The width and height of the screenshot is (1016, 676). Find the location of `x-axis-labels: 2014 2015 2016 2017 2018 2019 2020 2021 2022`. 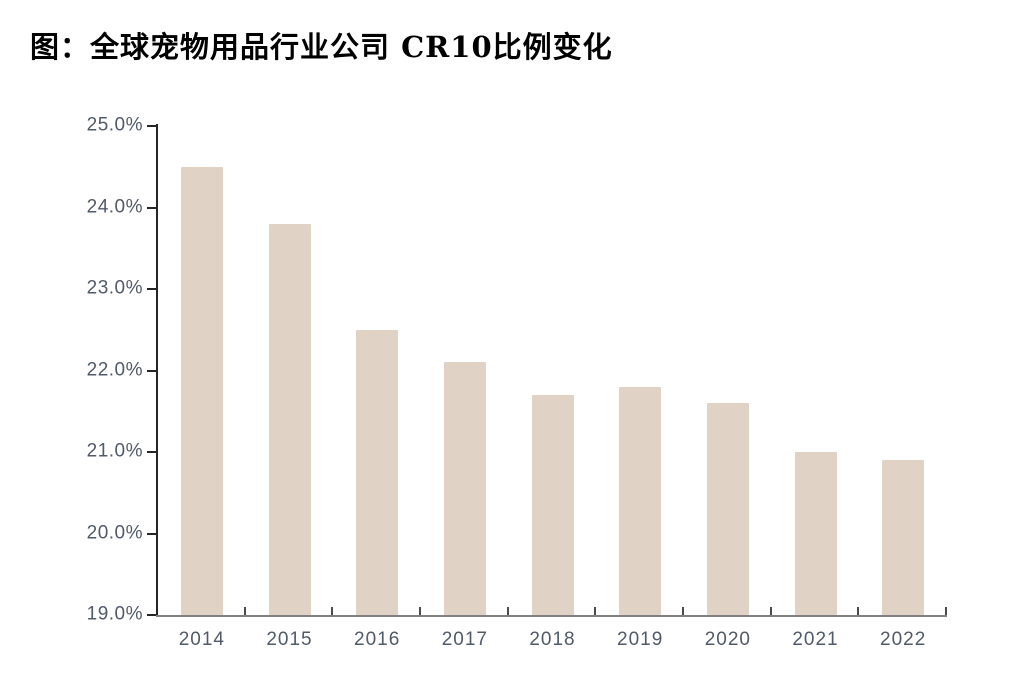

x-axis-labels: 2014 2015 2016 2017 2018 2019 2020 2021 2022 is located at coordinates (552, 644).